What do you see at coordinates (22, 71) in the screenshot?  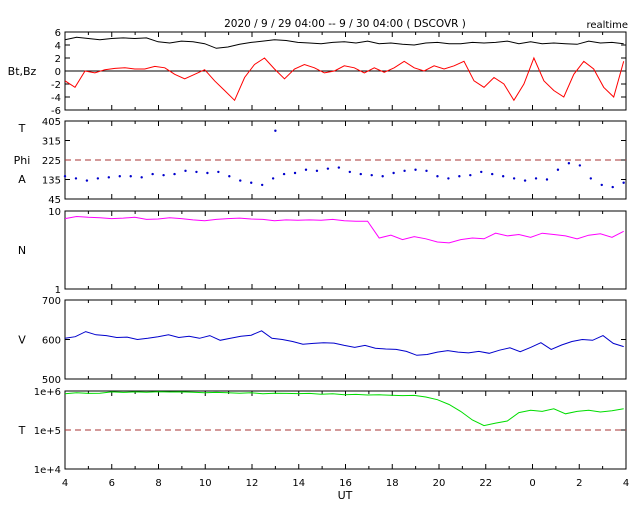 I see `y-axis-label: Bt,Bz` at bounding box center [22, 71].